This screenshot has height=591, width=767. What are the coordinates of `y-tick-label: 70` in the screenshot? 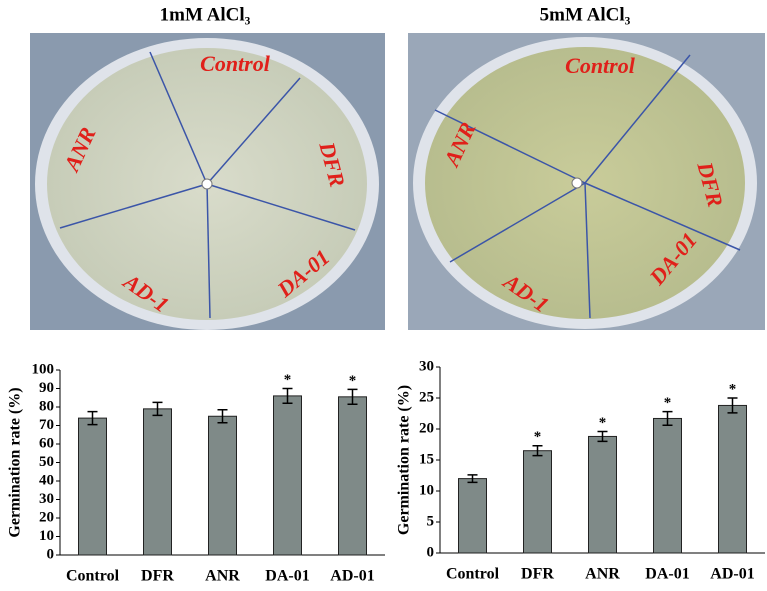 It's located at (46, 425).